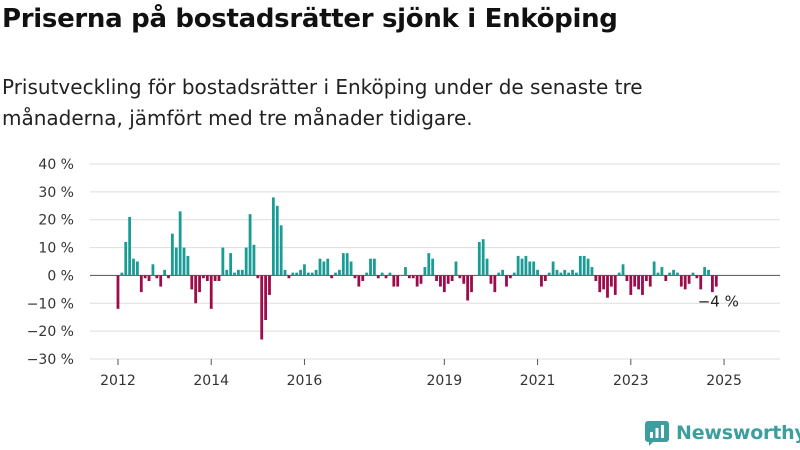 Image resolution: width=800 pixels, height=450 pixels. I want to click on last-value-label: −4 %, so click(718, 302).